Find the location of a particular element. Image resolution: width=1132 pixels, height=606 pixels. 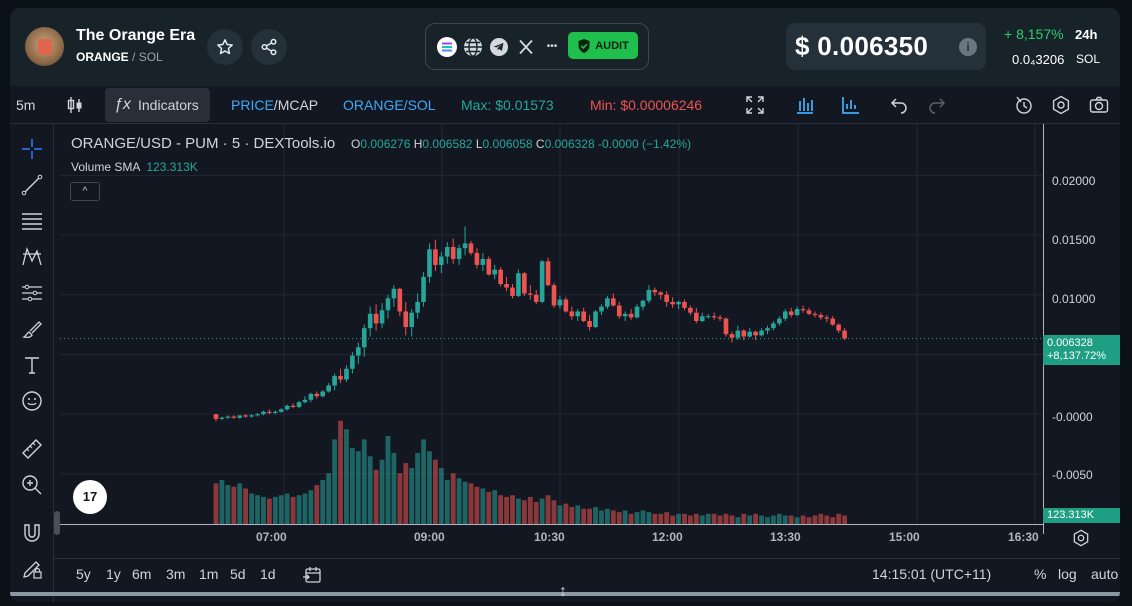

chart-type-icon is located at coordinates (851, 105).